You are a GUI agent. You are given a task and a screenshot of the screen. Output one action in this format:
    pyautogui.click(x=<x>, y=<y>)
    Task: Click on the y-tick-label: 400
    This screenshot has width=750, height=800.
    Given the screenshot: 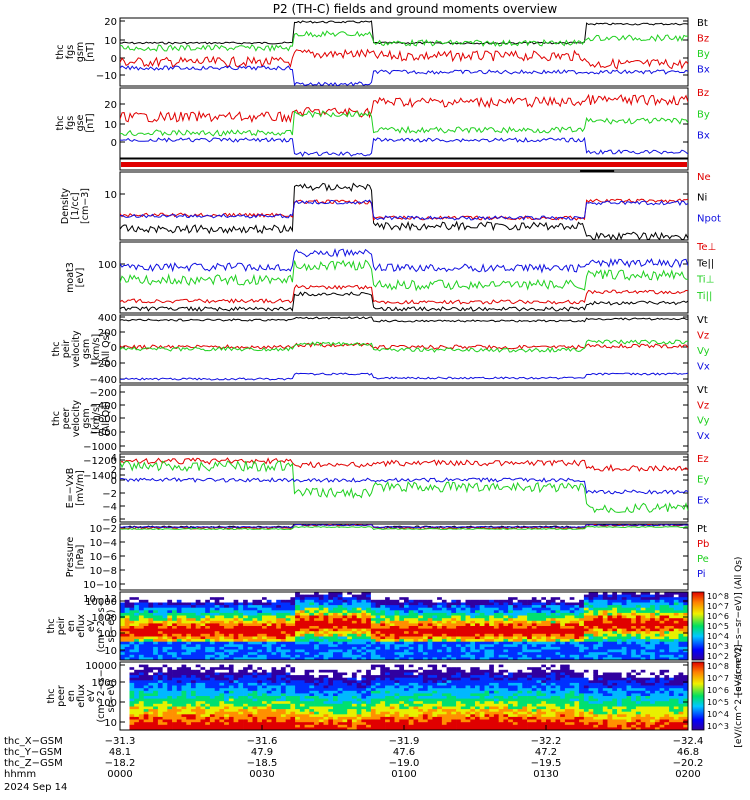 What is the action you would take?
    pyautogui.click(x=107, y=318)
    